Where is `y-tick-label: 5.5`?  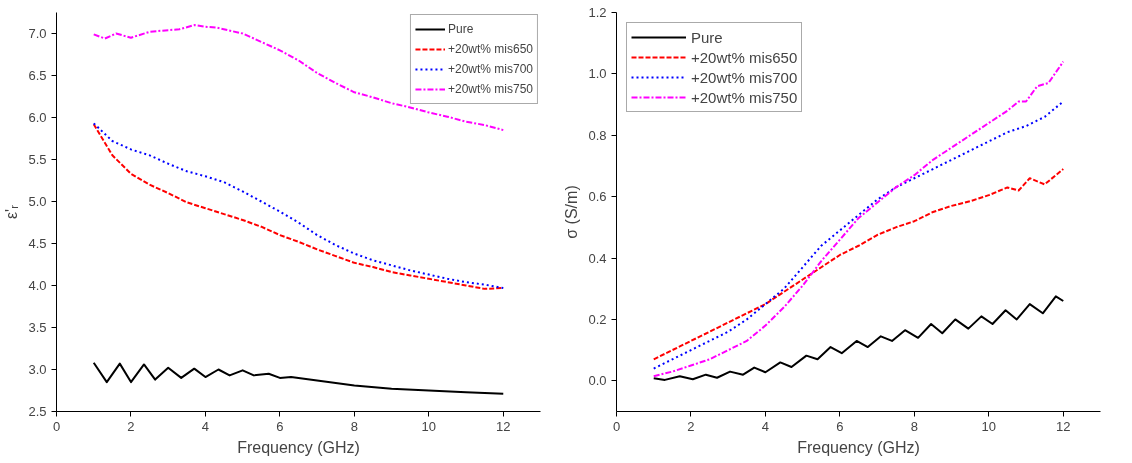
y-tick-label: 5.5 is located at coordinates (37, 159).